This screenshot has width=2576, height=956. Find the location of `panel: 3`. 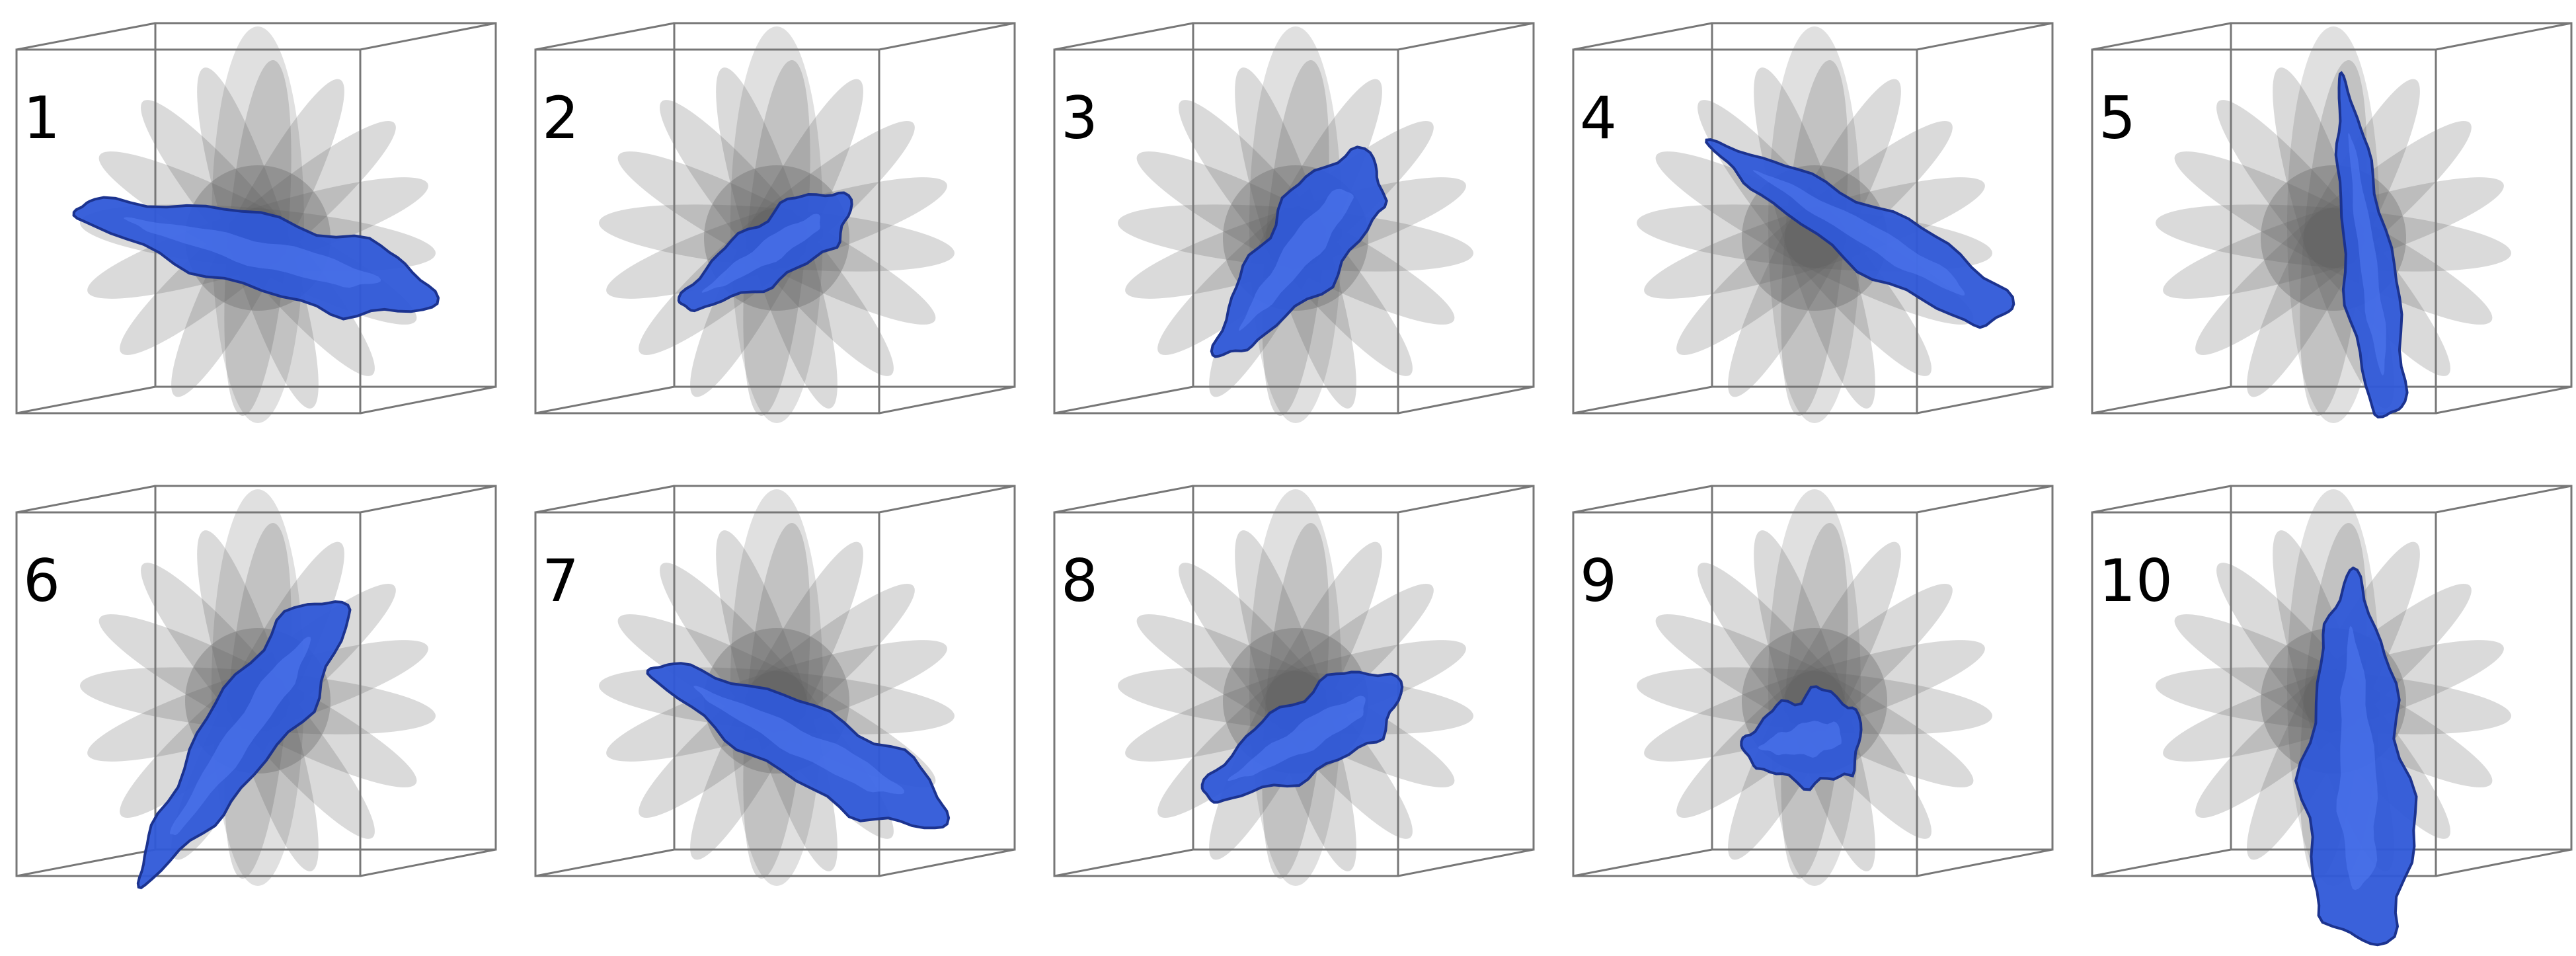

panel: 3 is located at coordinates (1294, 223).